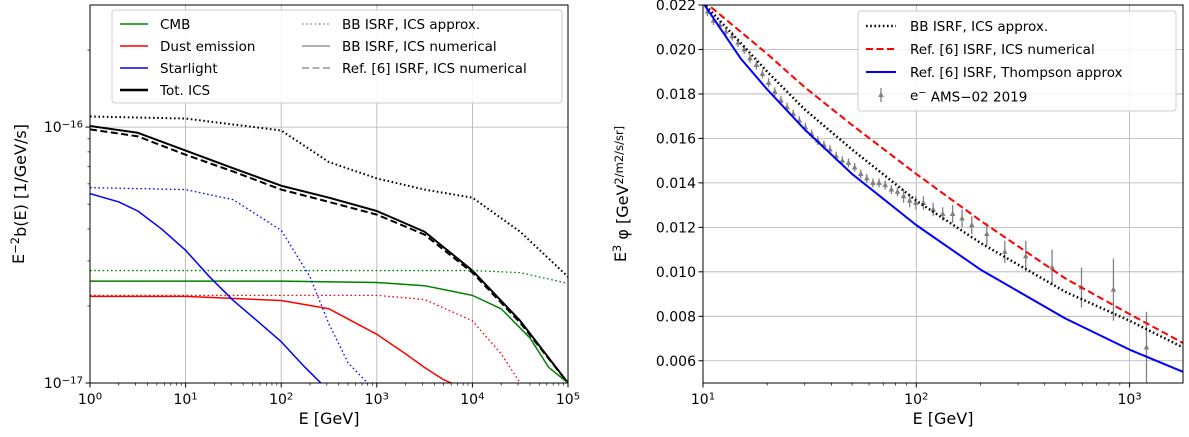 The image size is (1189, 437). What do you see at coordinates (63, 128) in the screenshot?
I see `y-tick-label: 10−16` at bounding box center [63, 128].